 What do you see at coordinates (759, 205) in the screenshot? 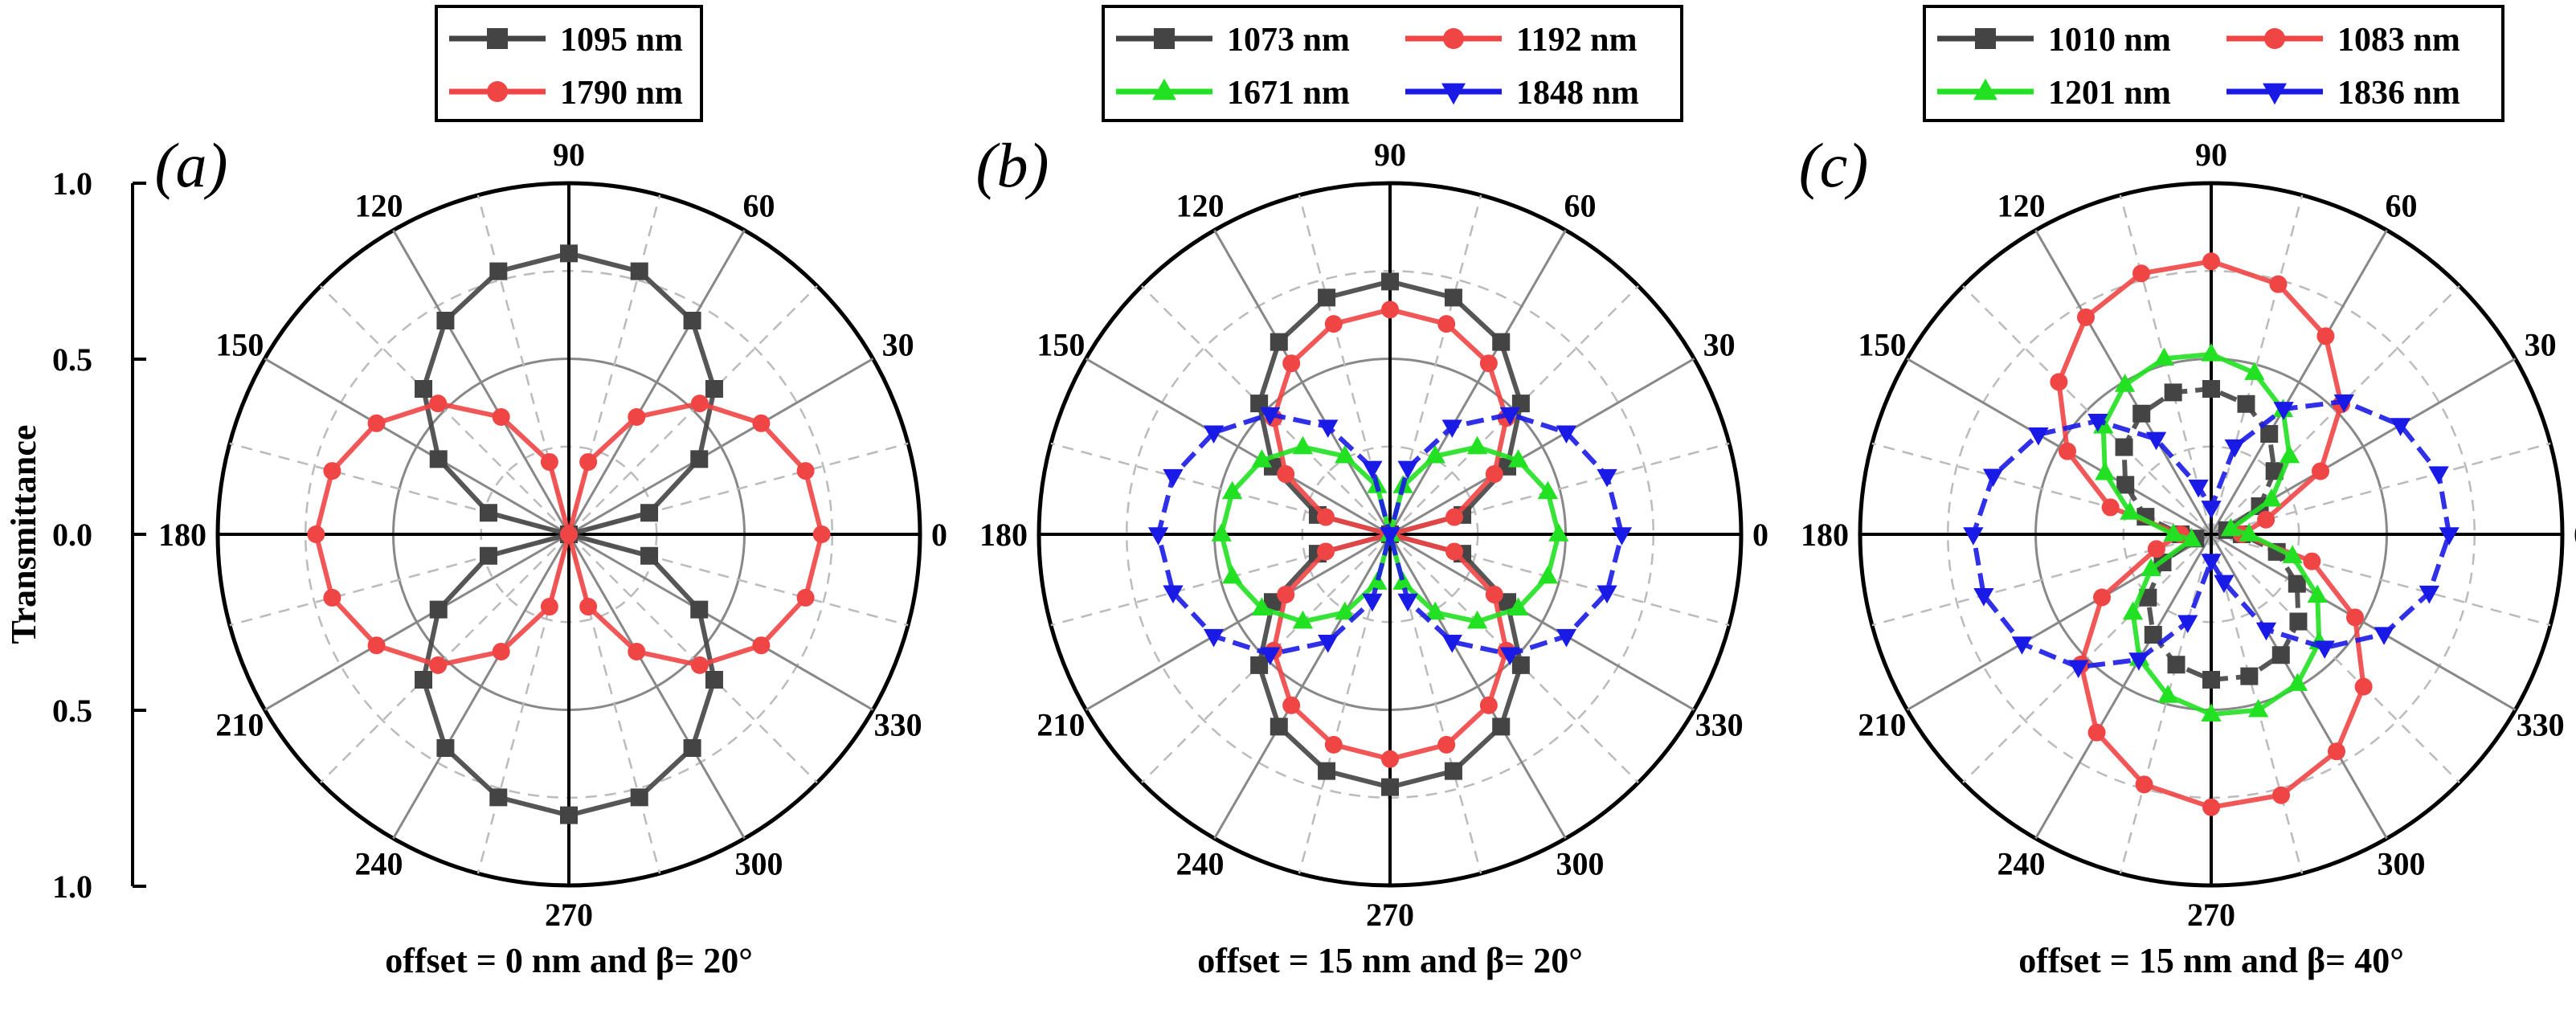
I see `angle-label: 60` at bounding box center [759, 205].